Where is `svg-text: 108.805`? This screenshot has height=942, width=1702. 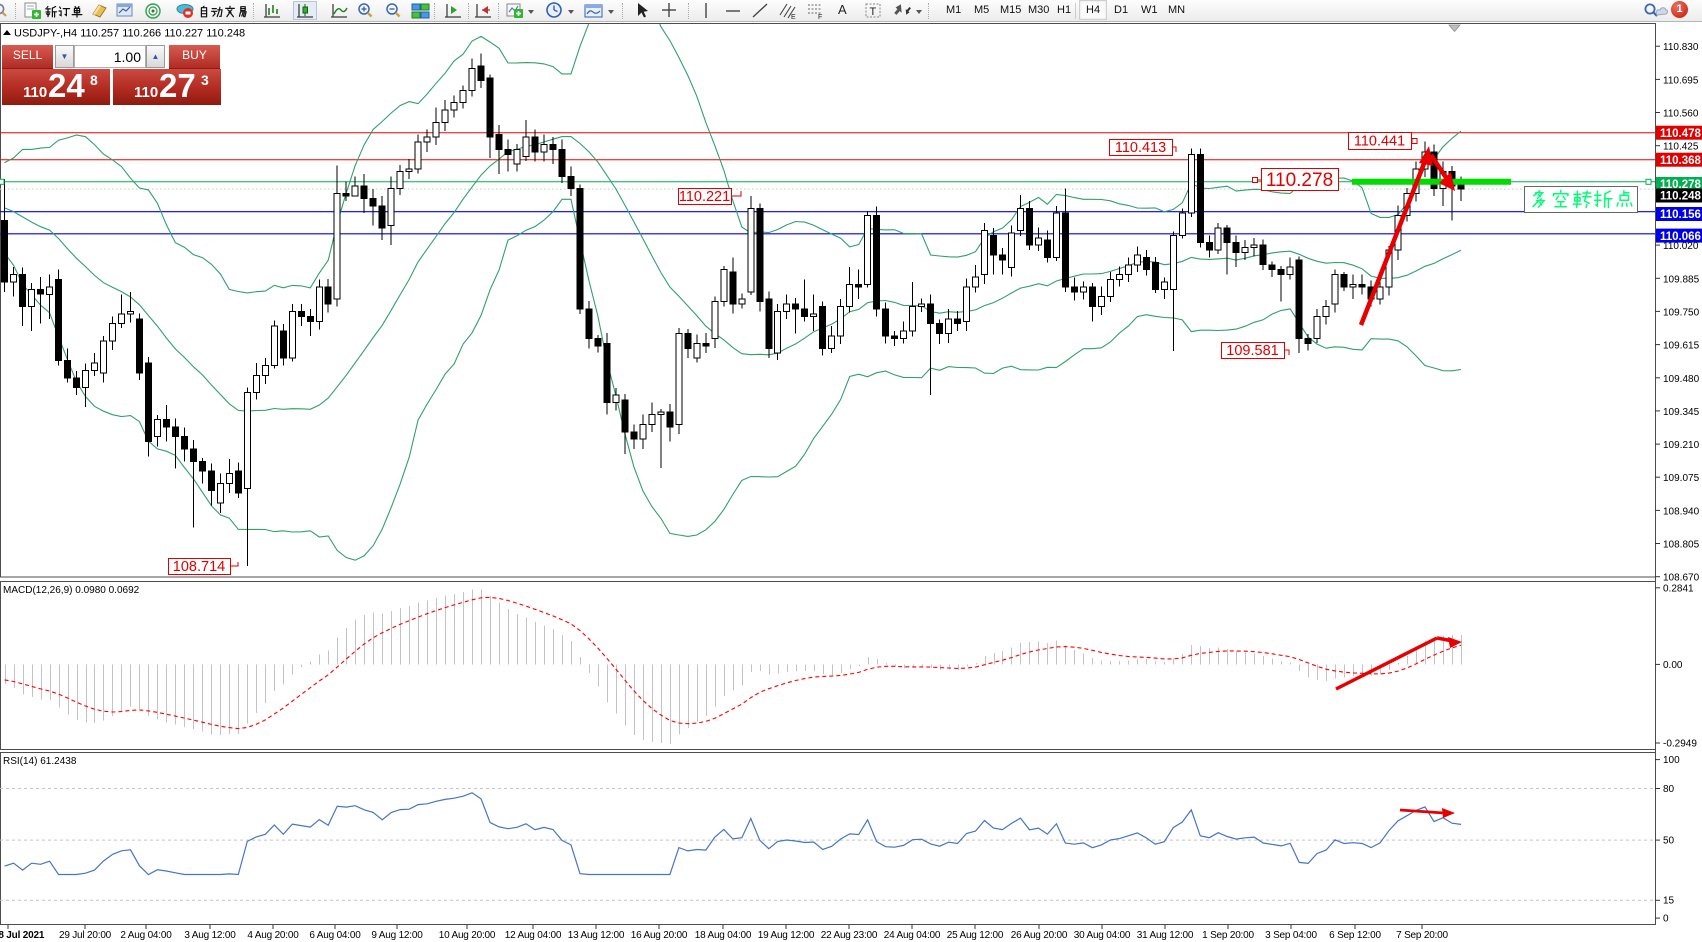
svg-text: 108.805 is located at coordinates (1681, 545).